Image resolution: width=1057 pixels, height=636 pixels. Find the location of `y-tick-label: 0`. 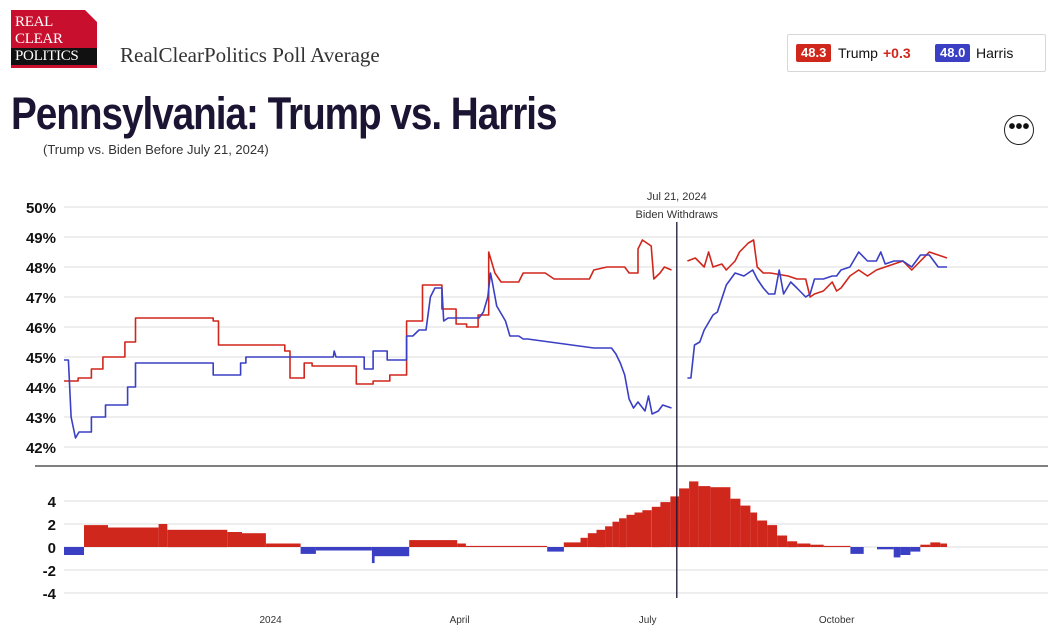

y-tick-label: 0 is located at coordinates (52, 548).